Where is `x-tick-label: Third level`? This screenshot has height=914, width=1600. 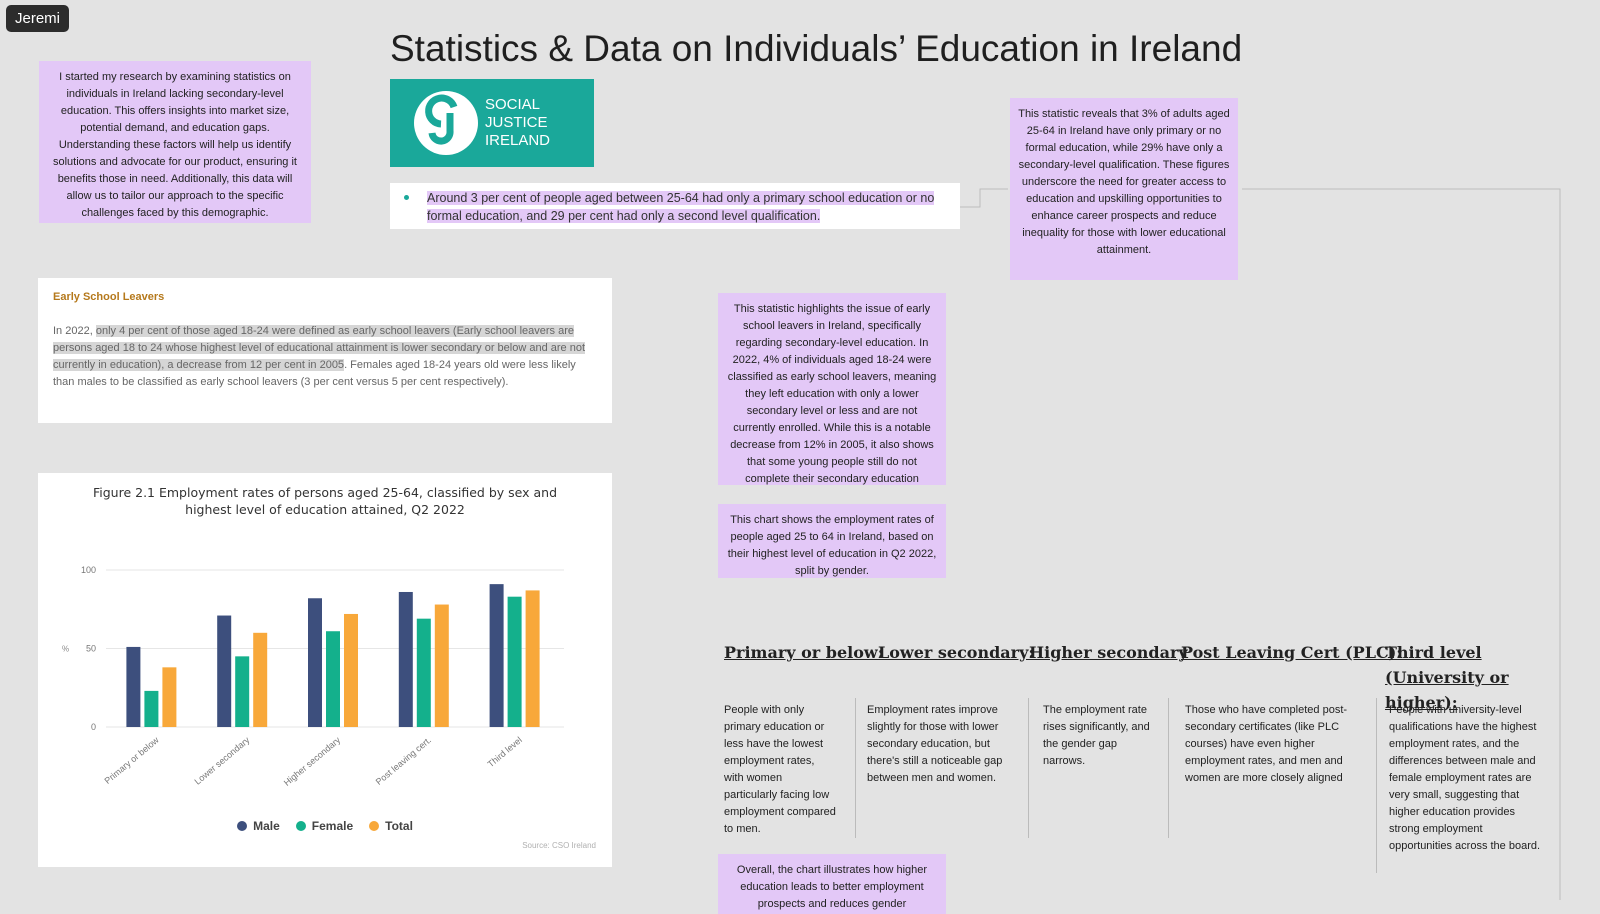
x-tick-label: Third level is located at coordinates (505, 752).